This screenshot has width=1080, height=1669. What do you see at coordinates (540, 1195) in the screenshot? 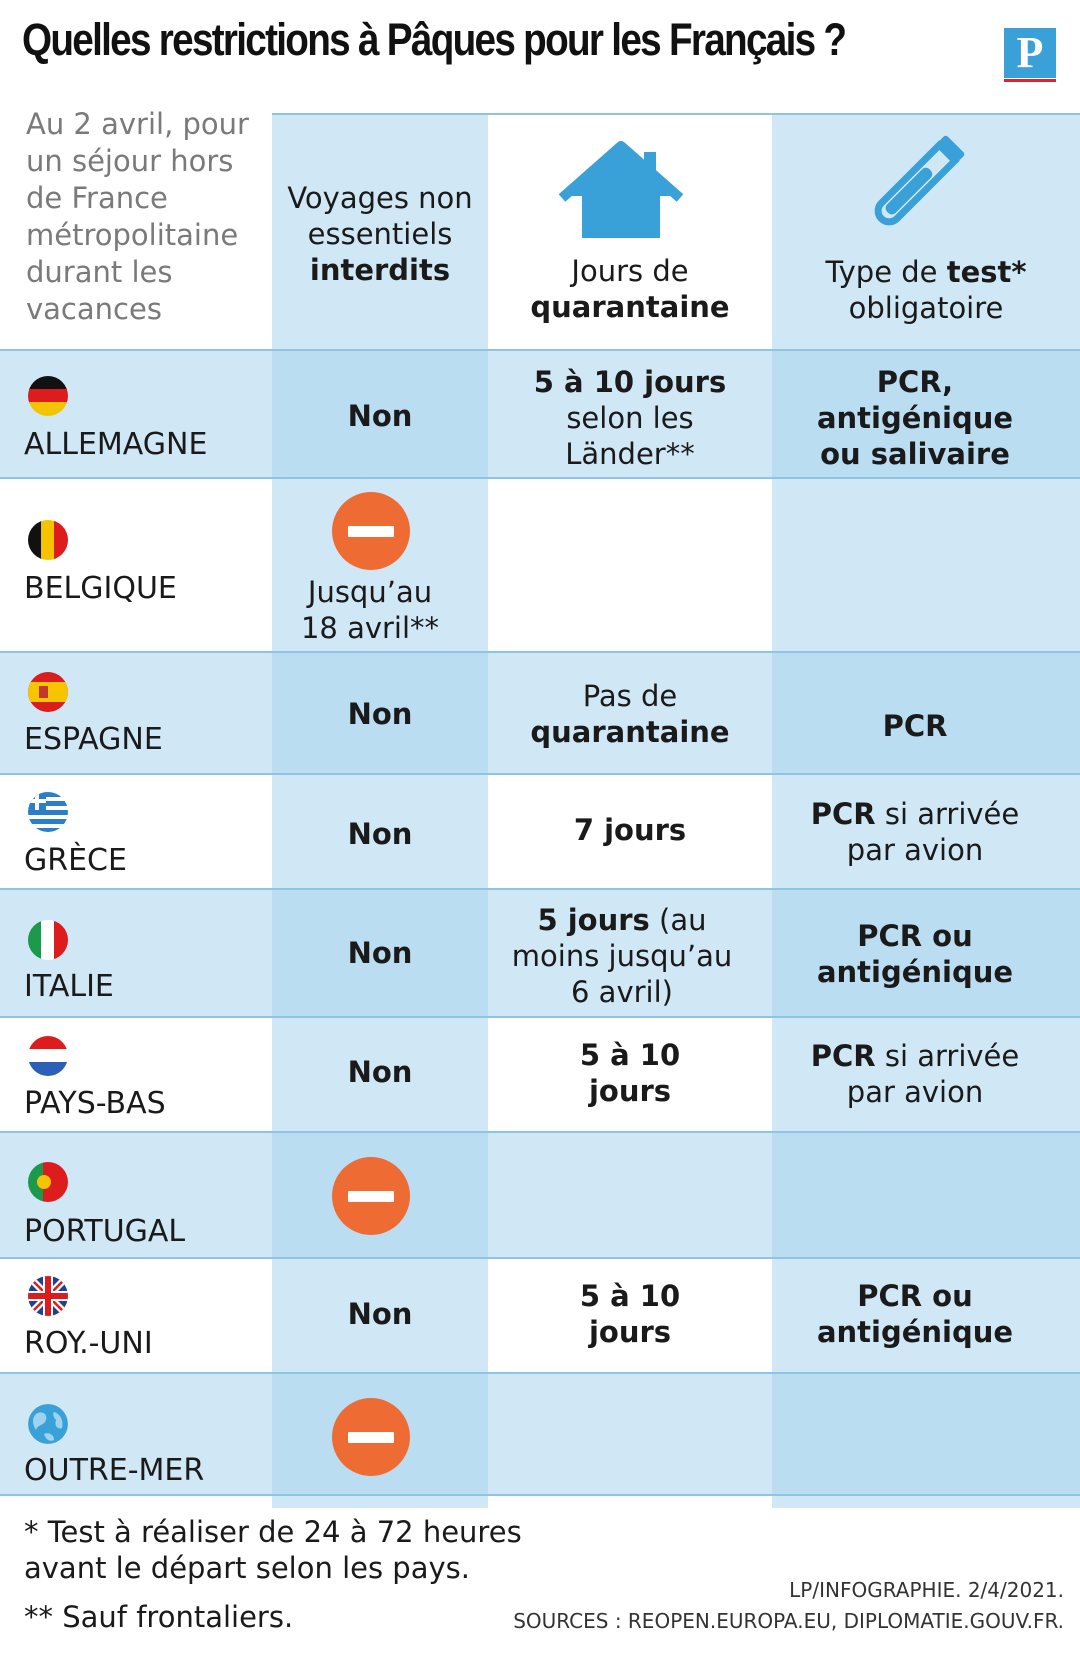
I see `row-band-portugal` at bounding box center [540, 1195].